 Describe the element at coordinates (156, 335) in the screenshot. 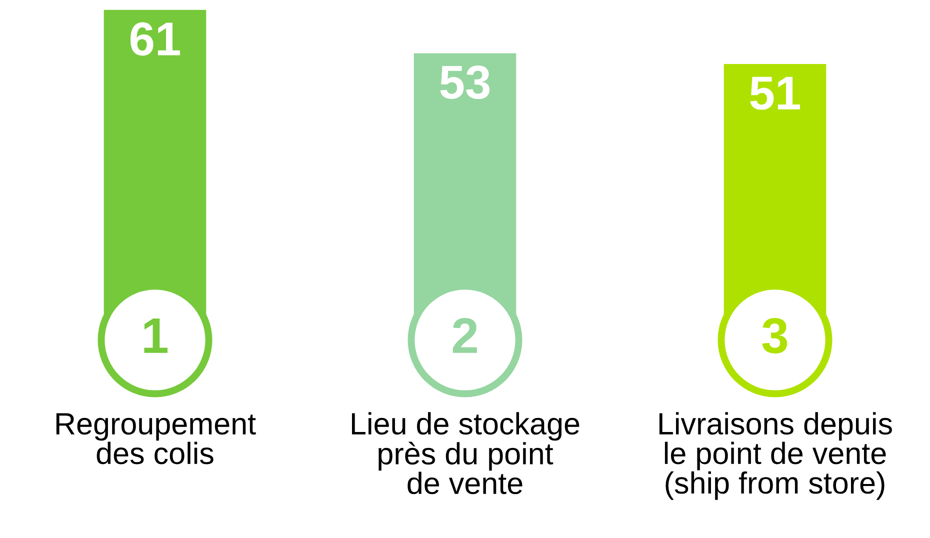

I see `annotation: 1` at that location.